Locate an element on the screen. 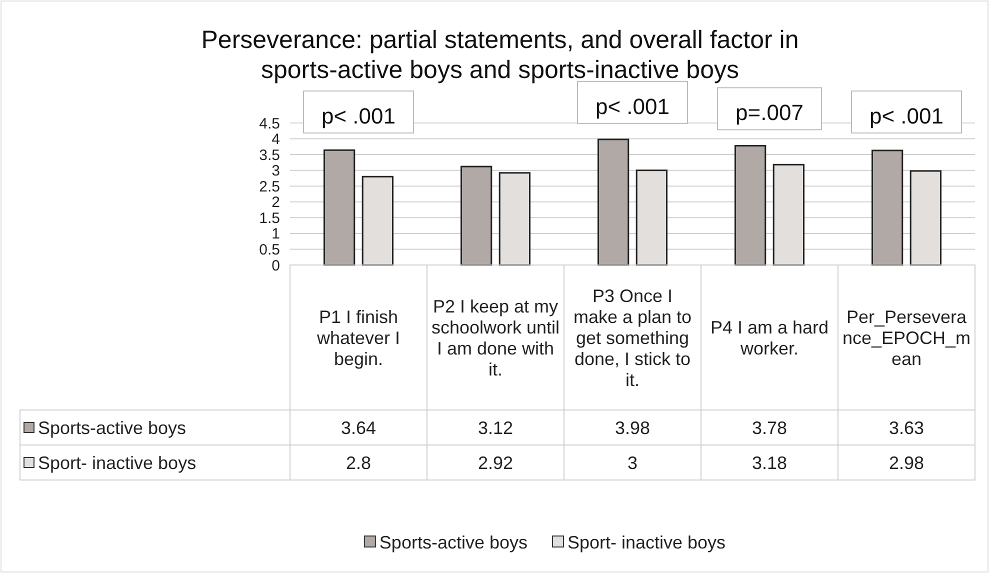  x-tick-label: P1 I finish whatever I begin. is located at coordinates (358, 337).